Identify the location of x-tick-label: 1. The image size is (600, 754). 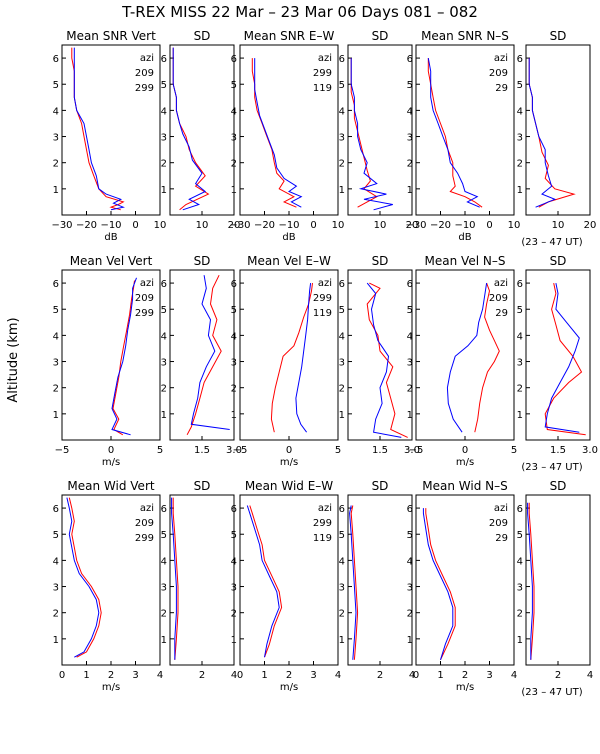
(440, 675).